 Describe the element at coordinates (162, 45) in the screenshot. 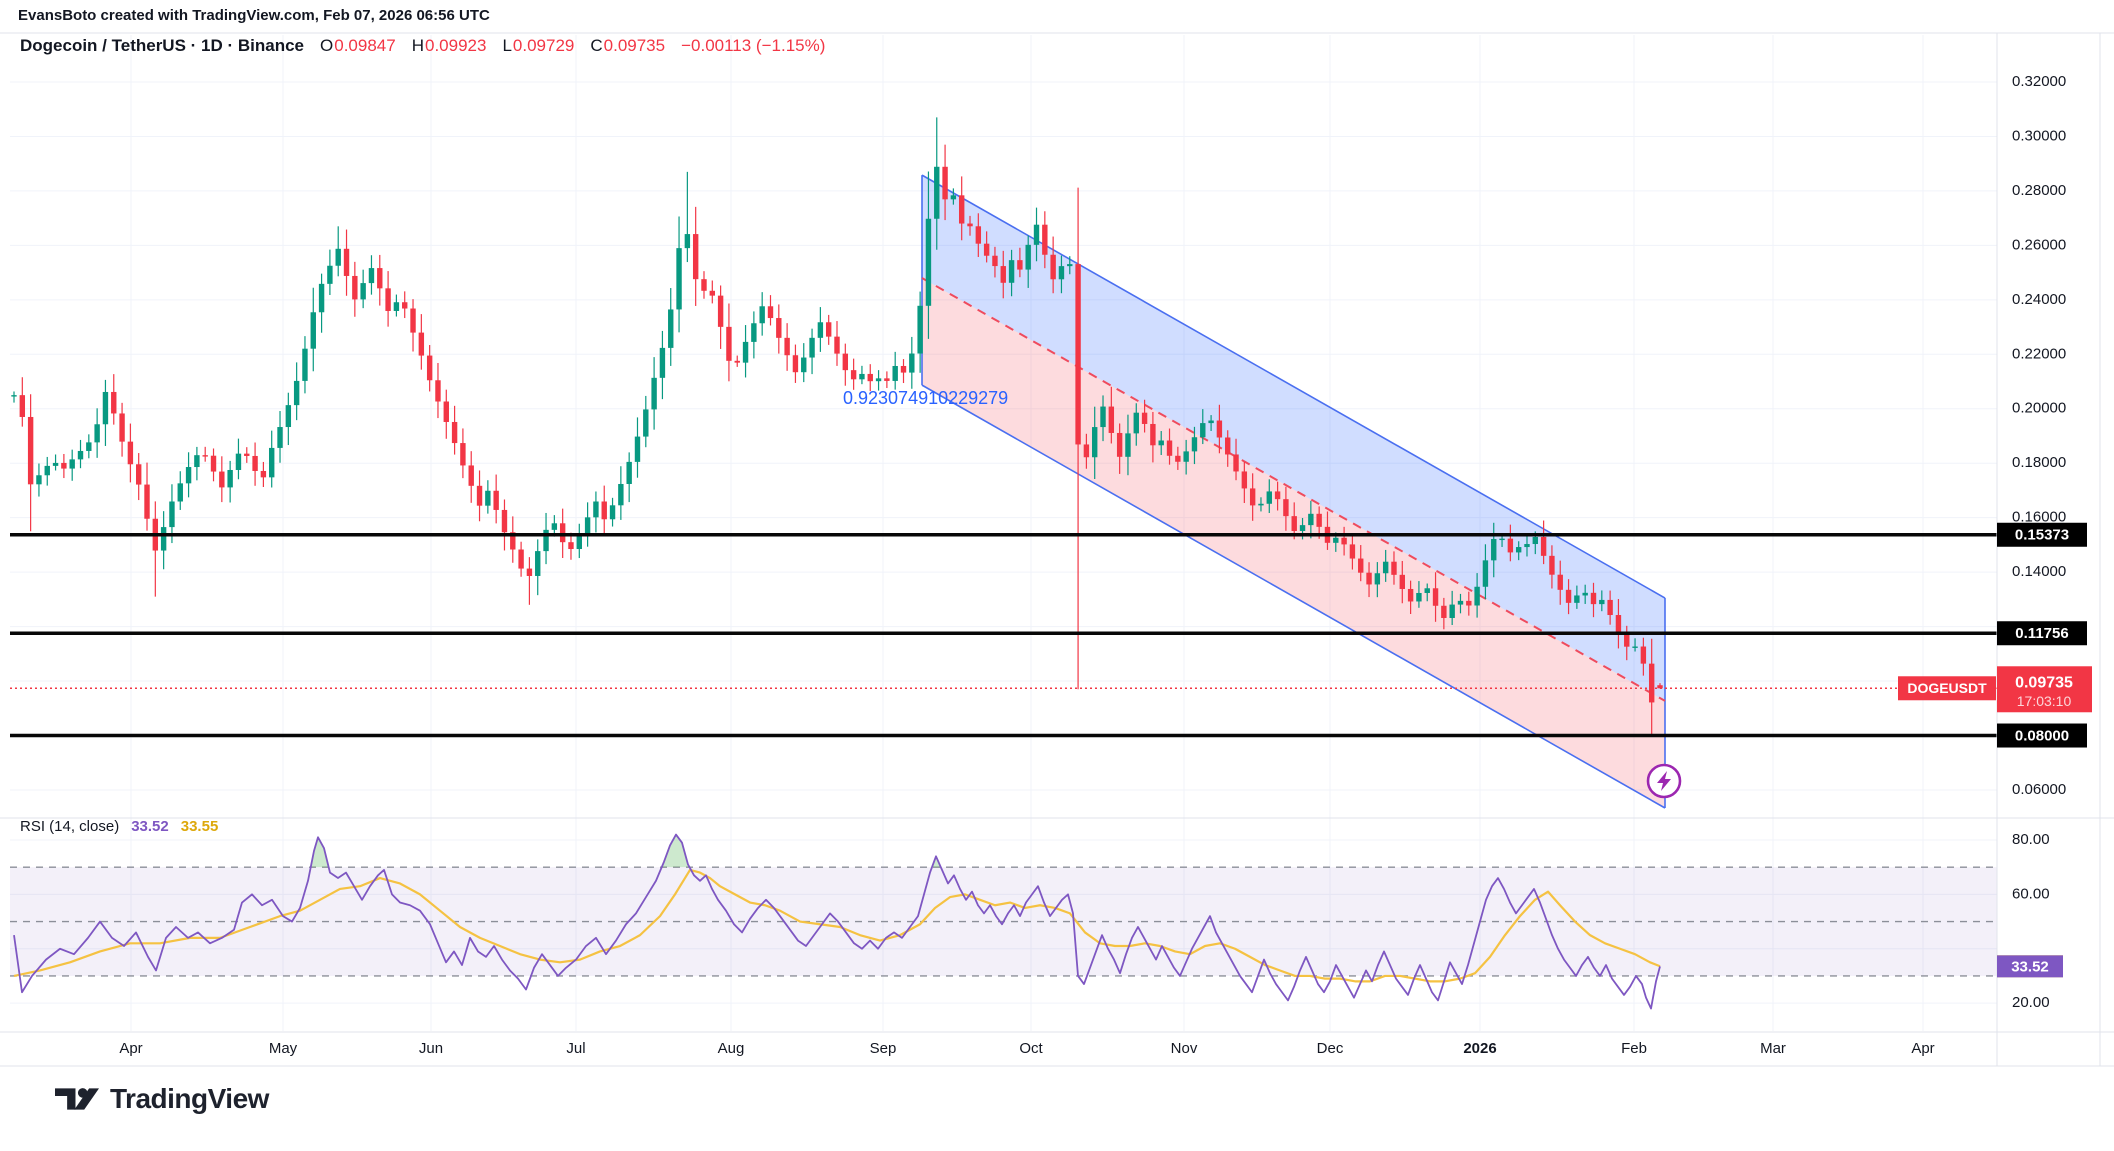

I see `symbol-title: Dogecoin / TetherUS · 1D · Binance` at that location.